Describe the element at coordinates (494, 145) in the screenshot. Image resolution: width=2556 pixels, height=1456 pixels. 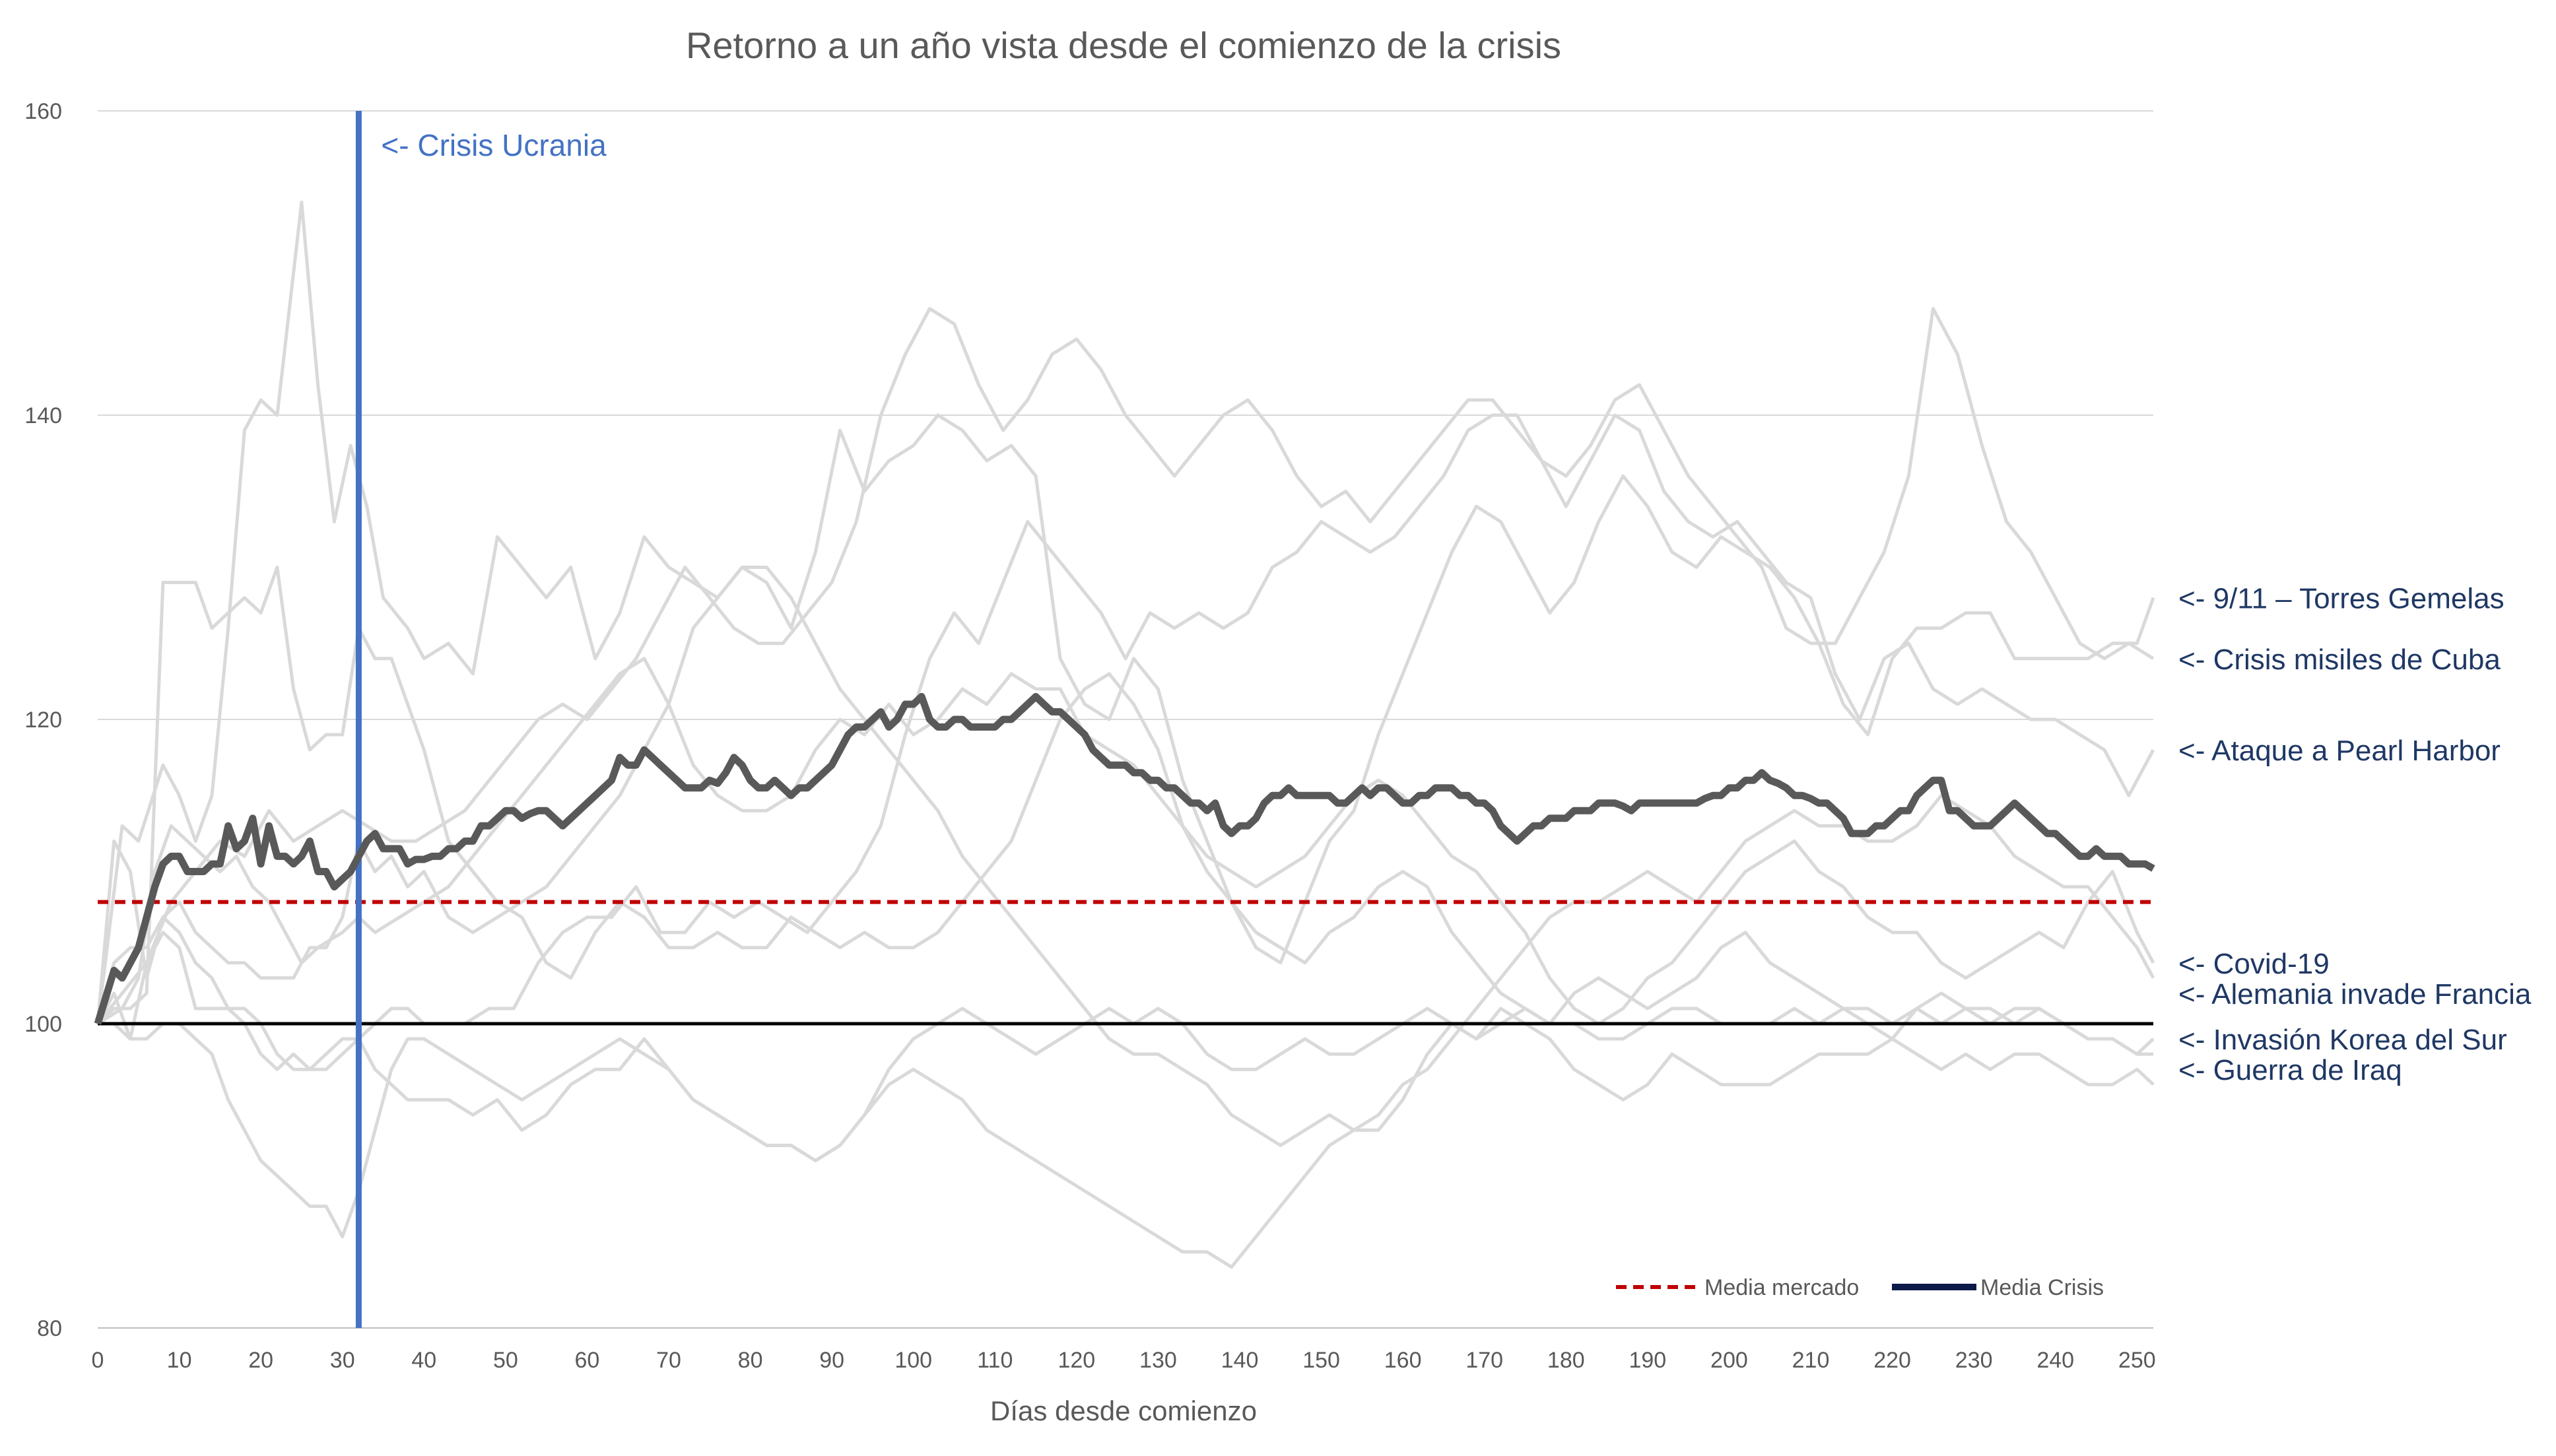
I see `crisis-ucrania-label: <- Crisis Ucrania` at that location.